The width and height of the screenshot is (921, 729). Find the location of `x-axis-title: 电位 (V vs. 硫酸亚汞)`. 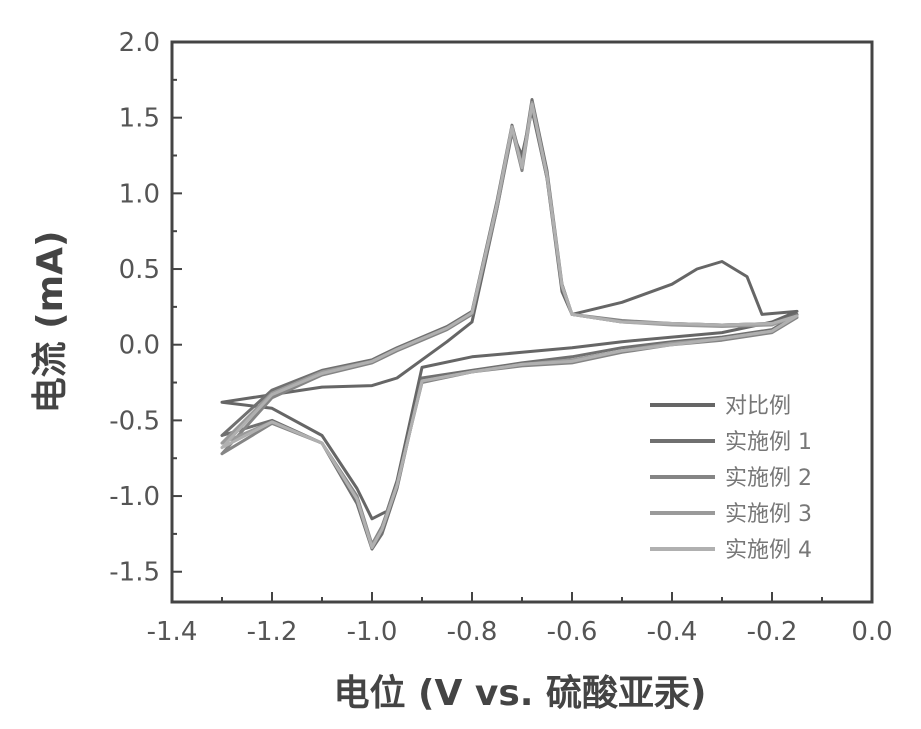

x-axis-title: 电位 (V vs. 硫酸亚汞) is located at coordinates (520, 693).